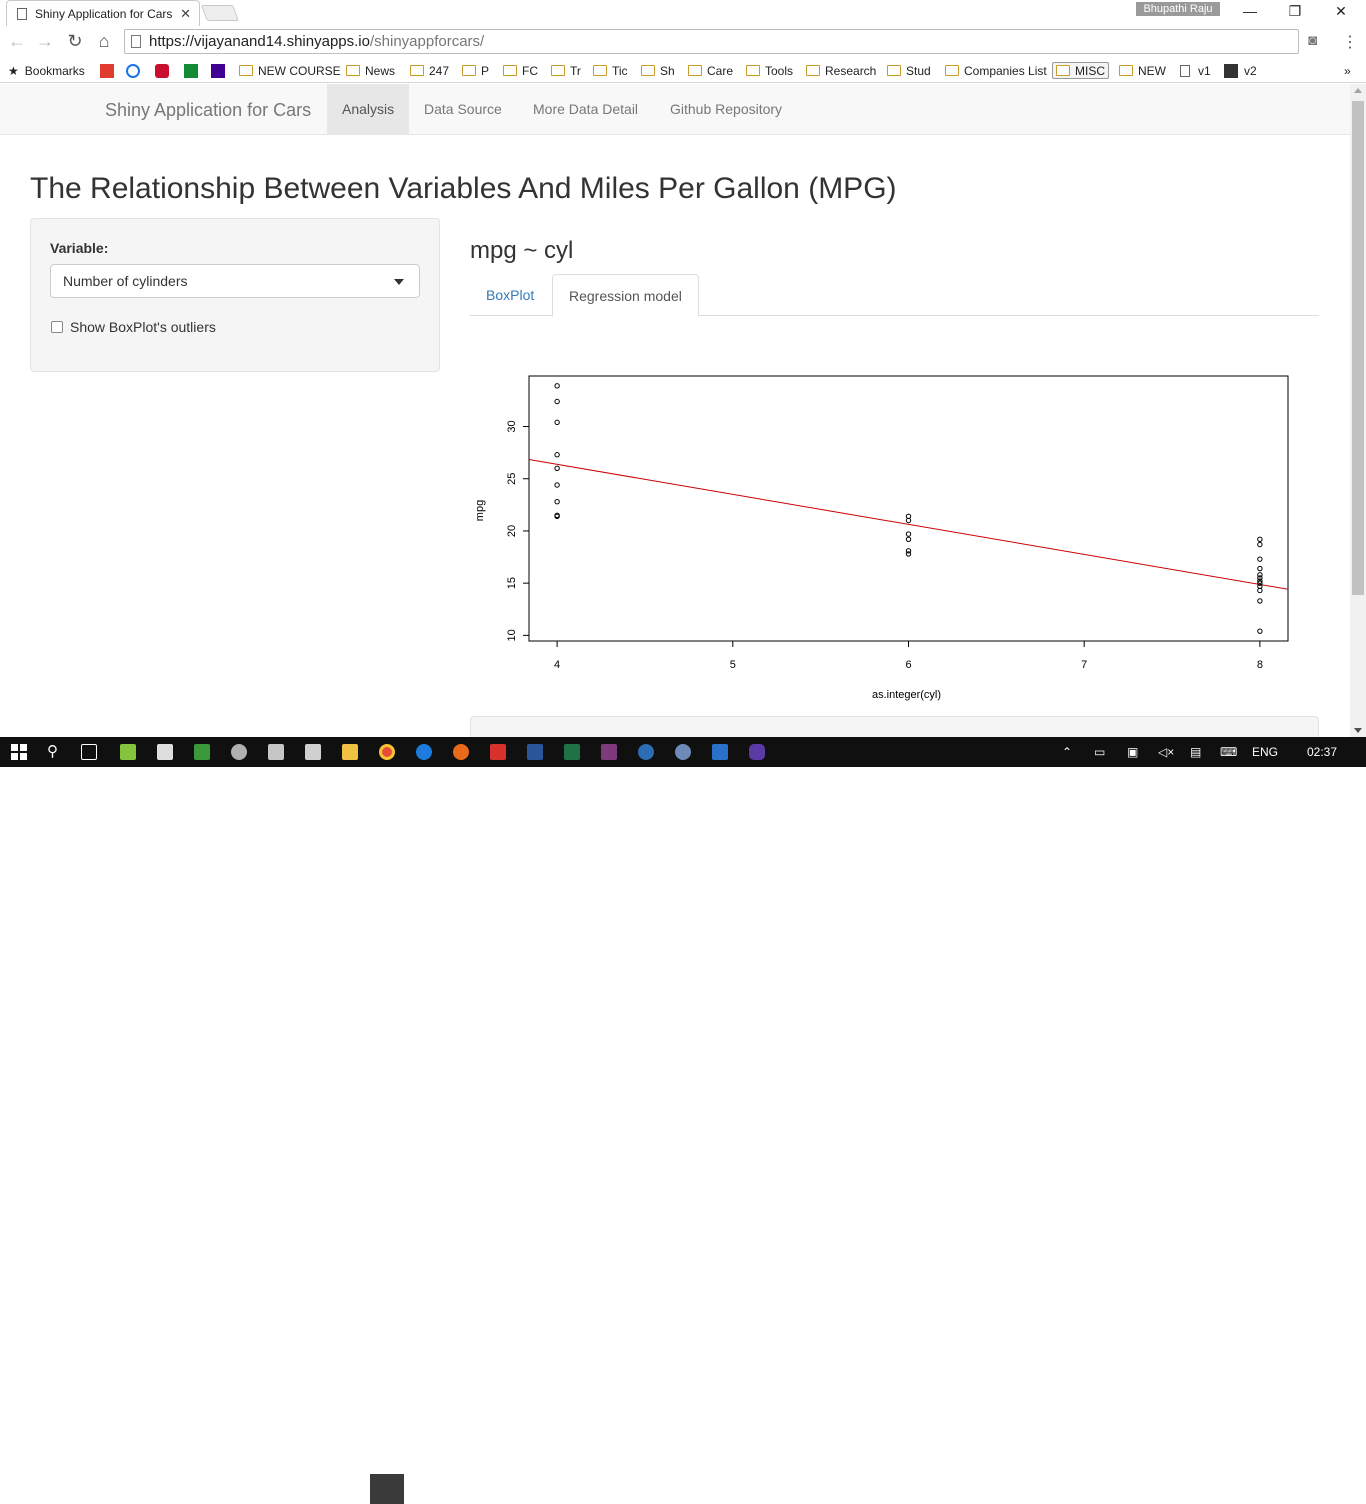 Image resolution: width=1366 pixels, height=1504 pixels. Describe the element at coordinates (185, 13) in the screenshot. I see `close-tab-icon: ✕` at that location.